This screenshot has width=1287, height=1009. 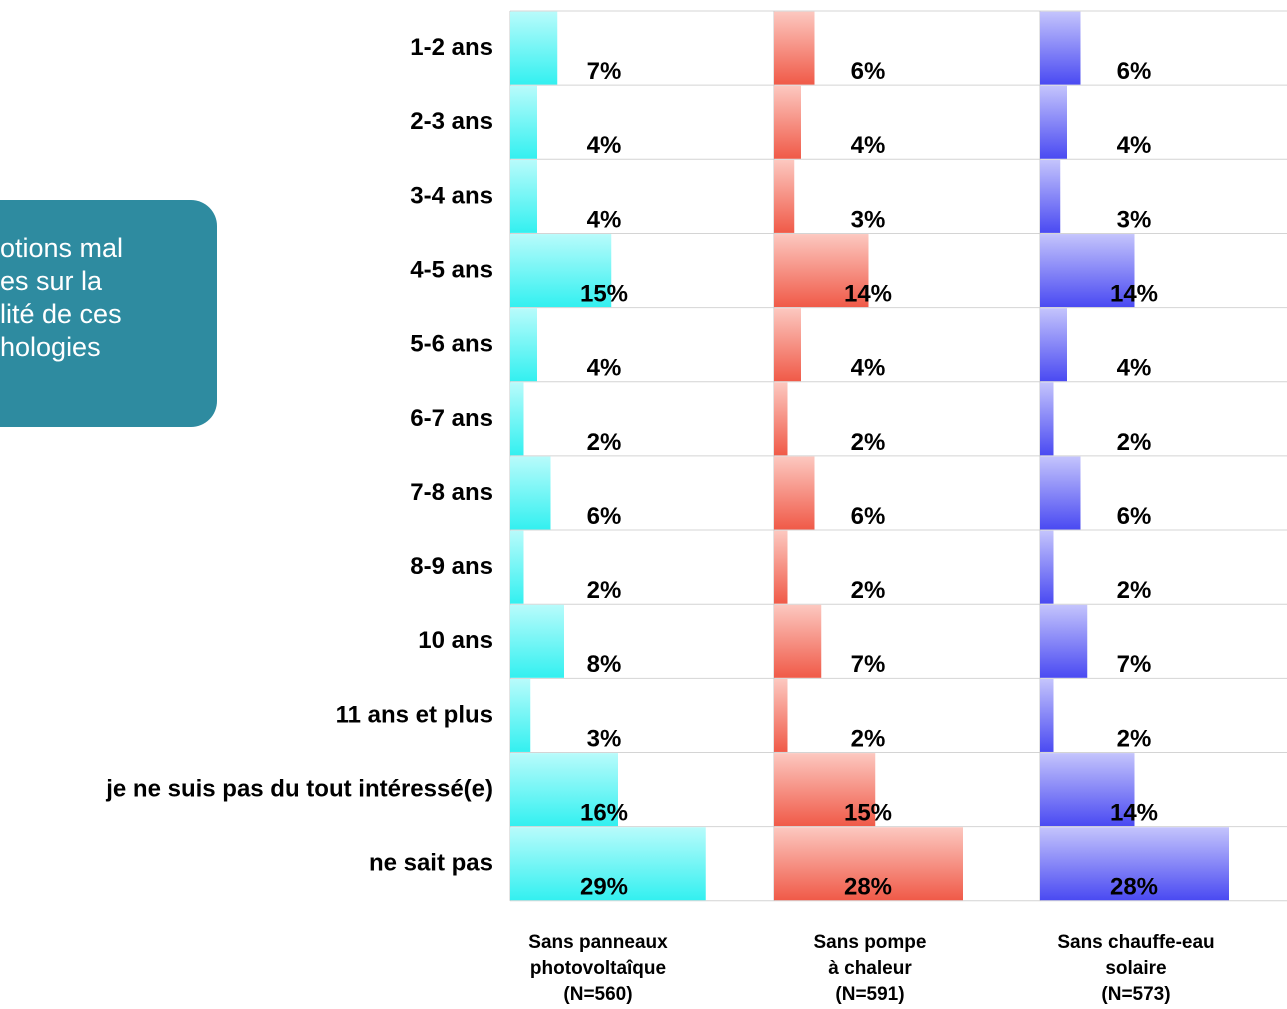 What do you see at coordinates (299, 789) in the screenshot?
I see `category-label: je ne suis pas du tout intéressé(e)` at bounding box center [299, 789].